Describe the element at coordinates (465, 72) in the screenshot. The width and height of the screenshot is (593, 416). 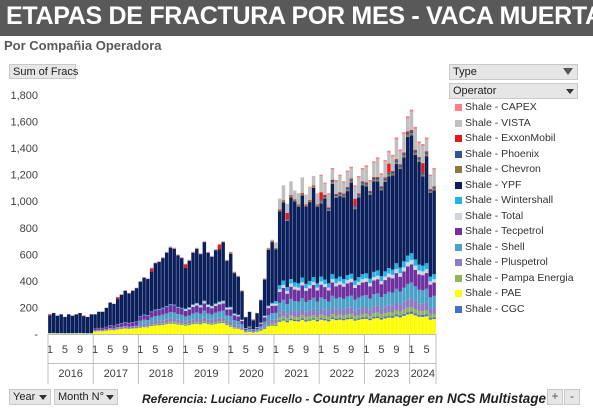
I see `type-filter-label: Type` at that location.